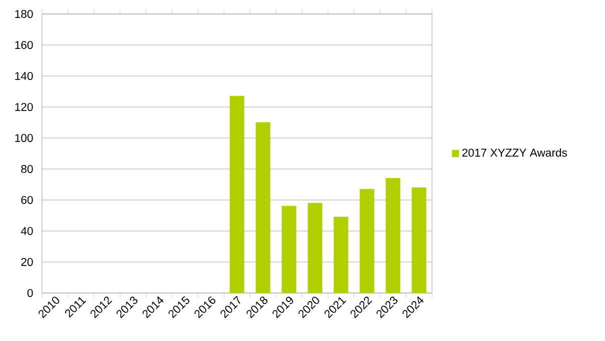  What do you see at coordinates (26, 230) in the screenshot?
I see `y-tick-label: 40` at bounding box center [26, 230].